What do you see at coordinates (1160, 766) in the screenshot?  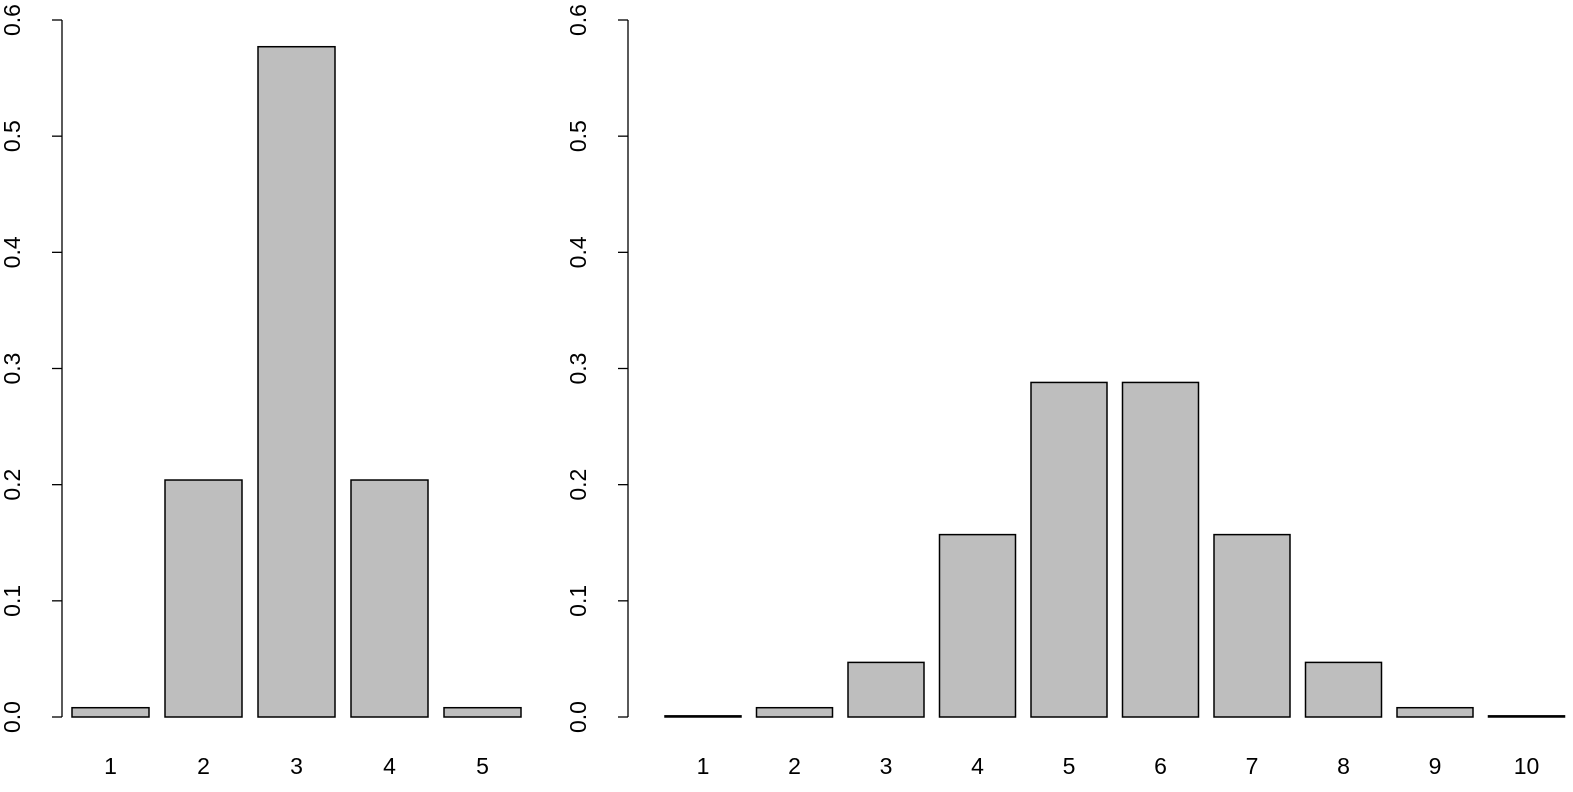 I see `x-tick-label: 6` at bounding box center [1160, 766].